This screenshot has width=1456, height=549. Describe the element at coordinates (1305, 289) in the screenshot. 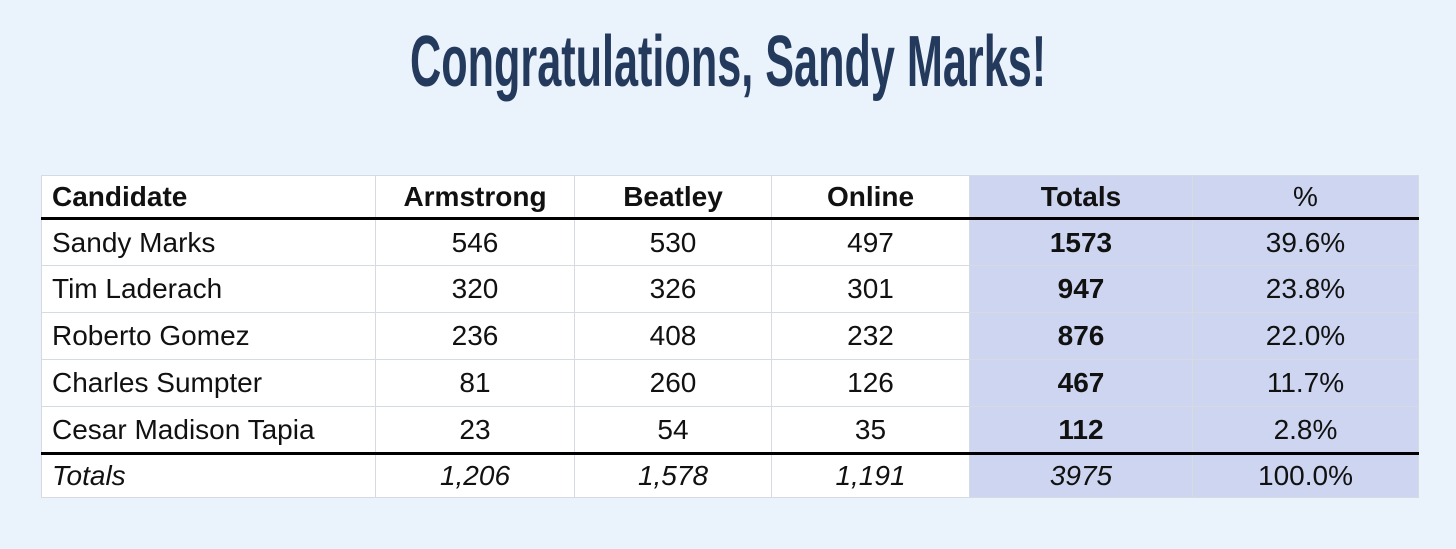

I see `table-cell-percent: 23.8%` at that location.